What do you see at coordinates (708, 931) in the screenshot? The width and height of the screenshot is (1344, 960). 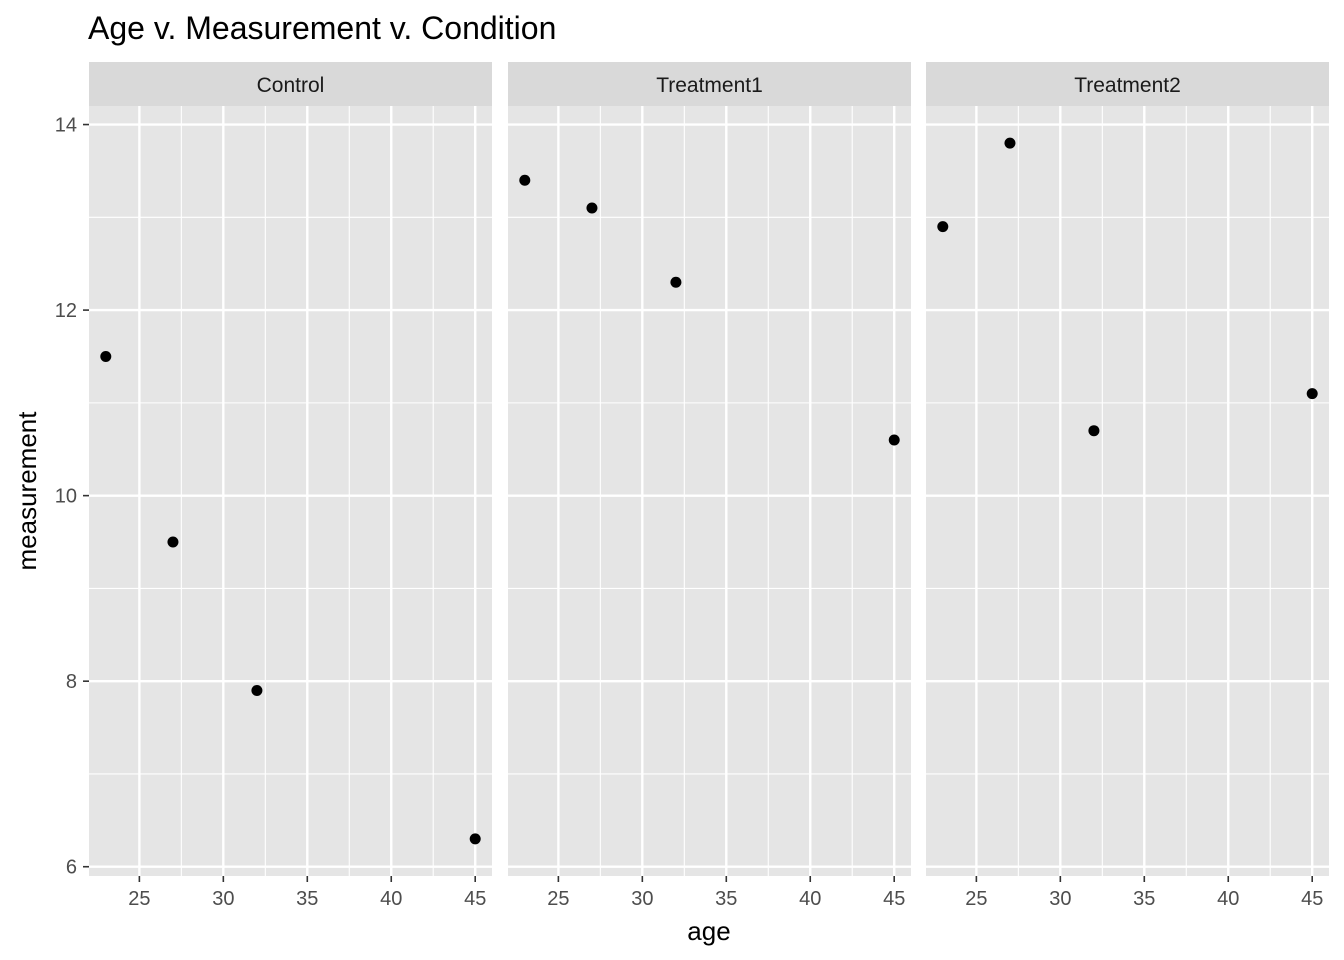 I see `x-axis-title: age` at bounding box center [708, 931].